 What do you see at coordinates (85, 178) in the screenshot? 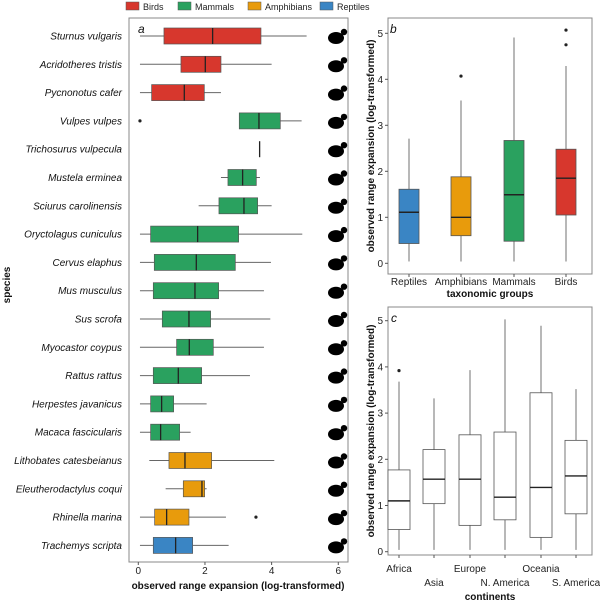
I see `species-label: Mustela erminea` at bounding box center [85, 178].